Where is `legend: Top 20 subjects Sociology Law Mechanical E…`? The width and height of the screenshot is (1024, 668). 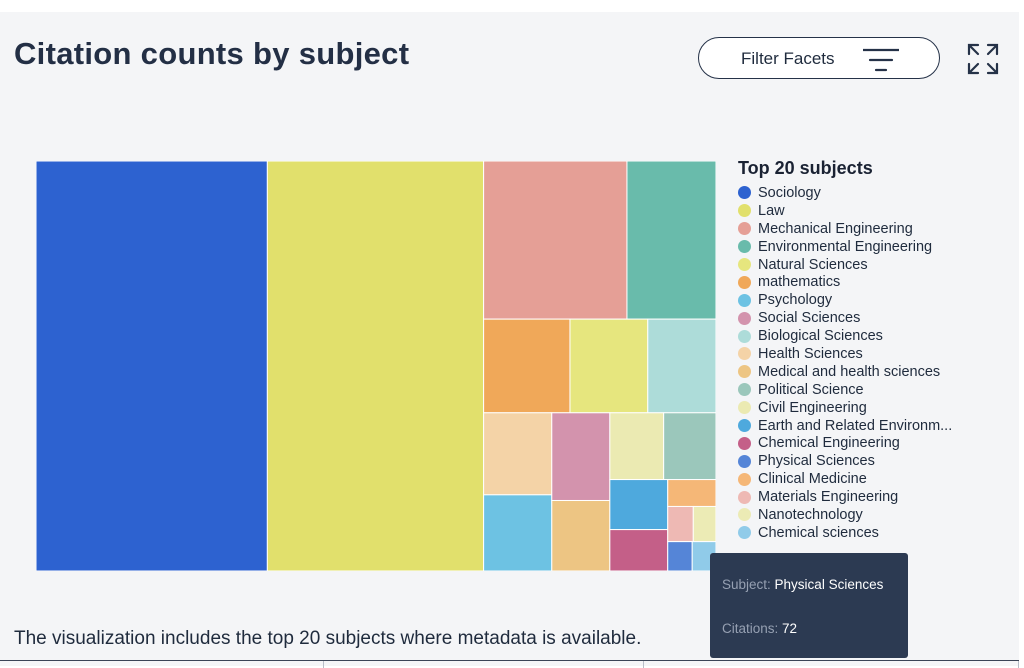
legend: Top 20 subjects Sociology Law Mechanical E… is located at coordinates (858, 350).